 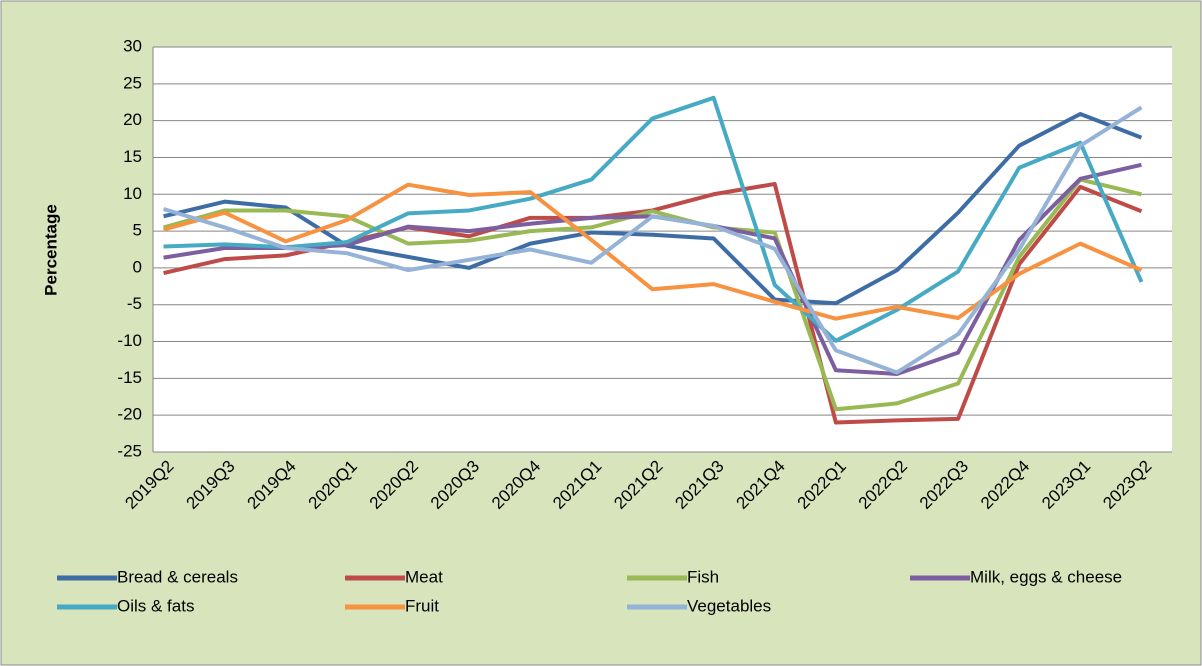 What do you see at coordinates (137, 266) in the screenshot?
I see `y-tick-label: 0` at bounding box center [137, 266].